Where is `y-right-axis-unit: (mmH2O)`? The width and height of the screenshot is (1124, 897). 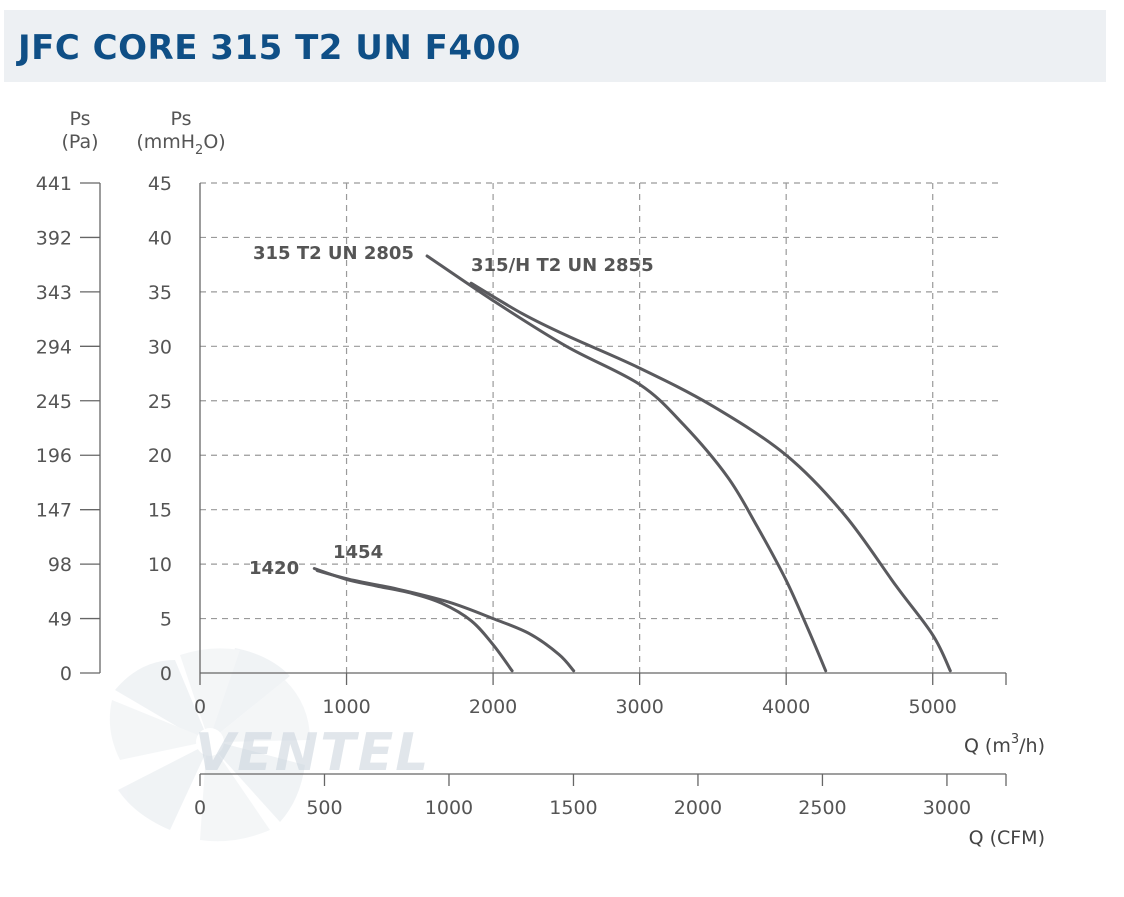
y-right-axis-unit: (mmH2O) is located at coordinates (180, 144).